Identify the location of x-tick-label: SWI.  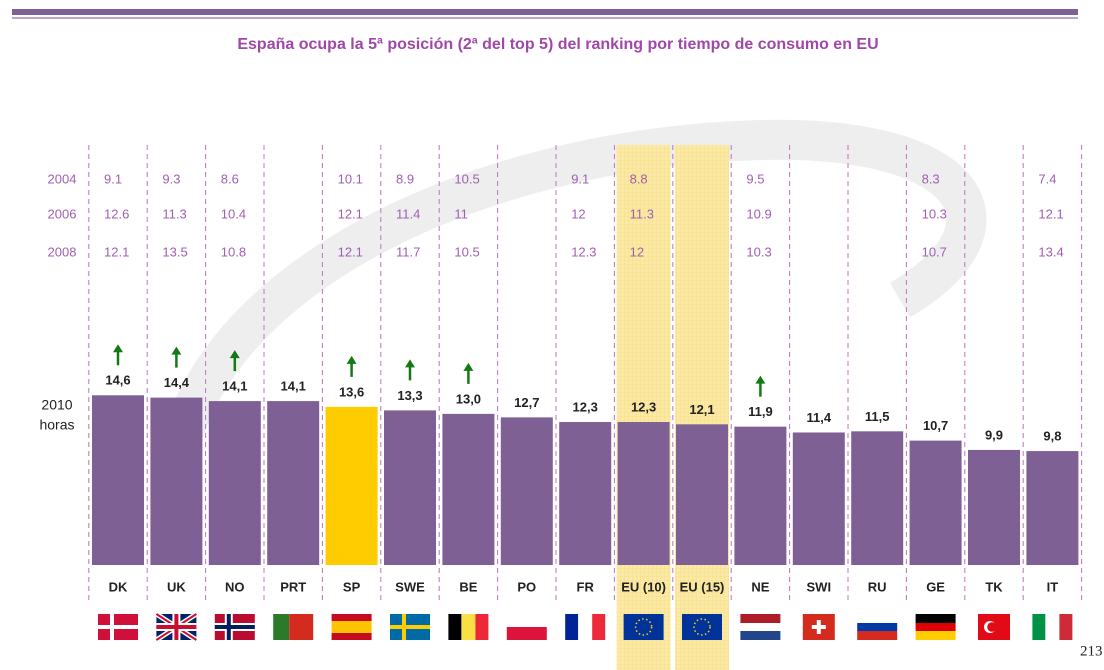
(819, 586).